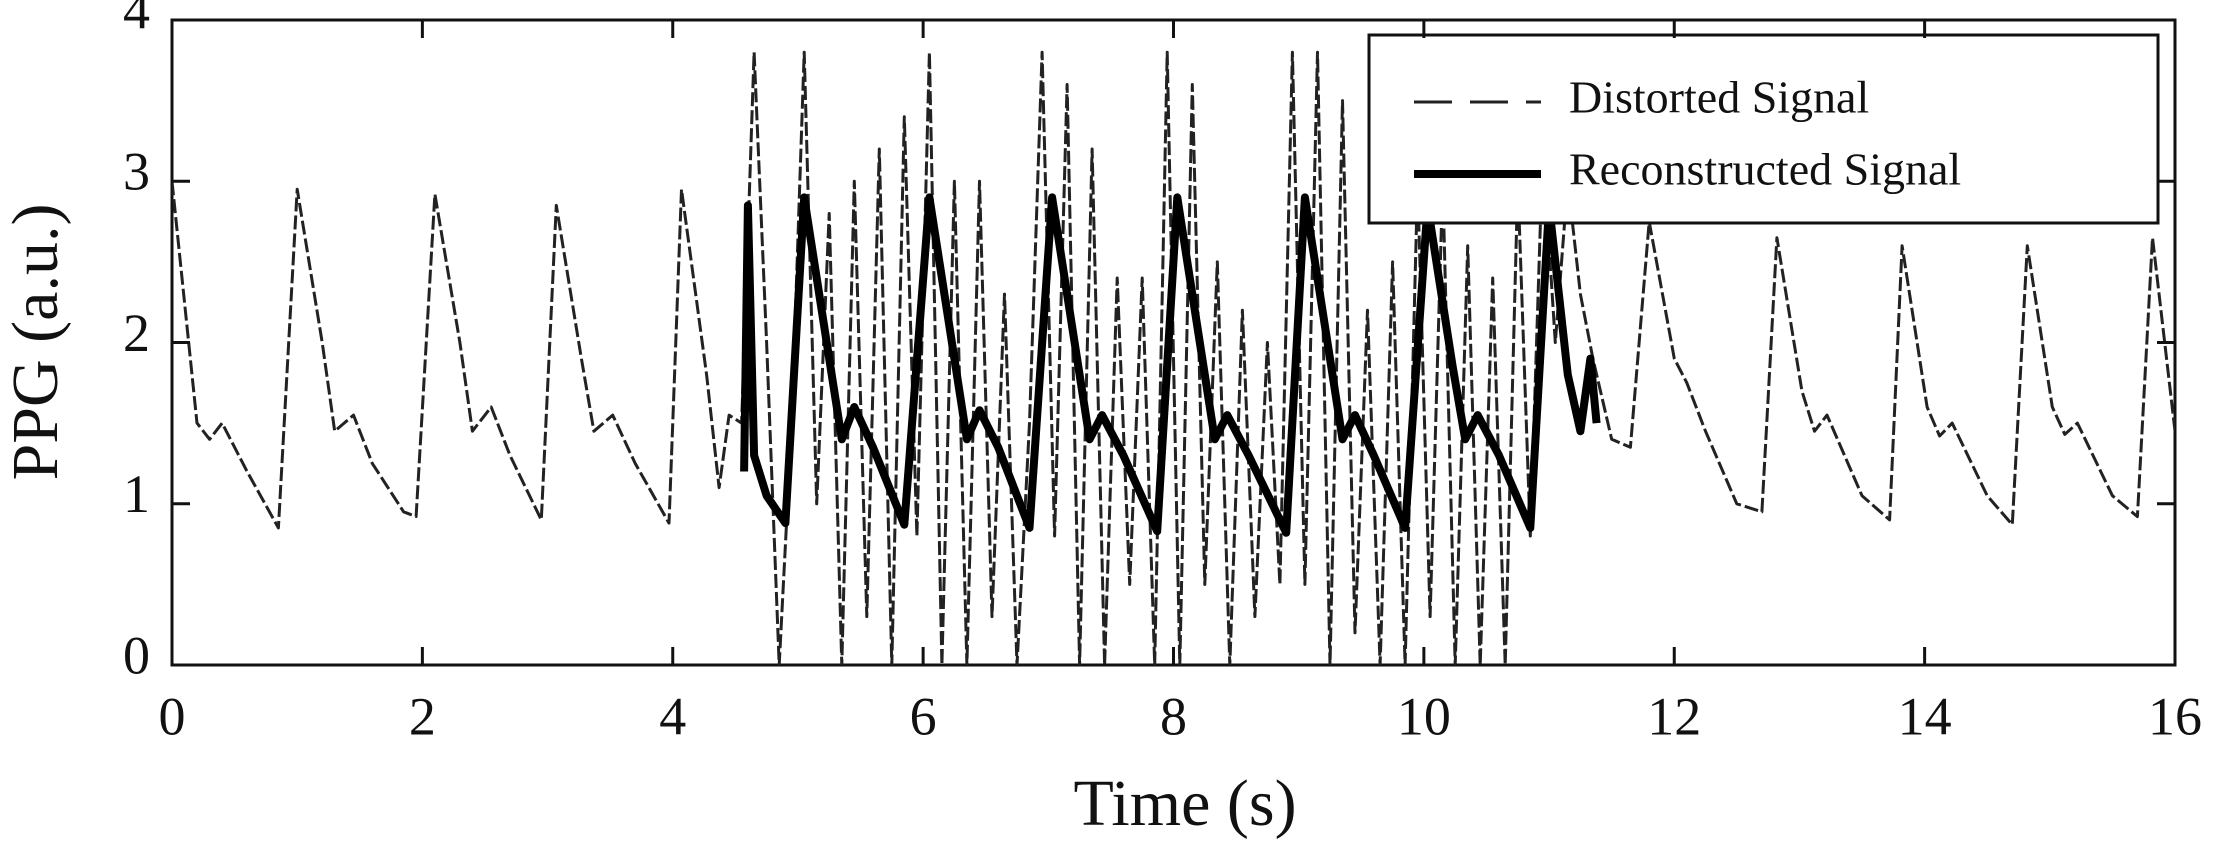  Describe the element at coordinates (172, 716) in the screenshot. I see `x-tick-label: 0` at that location.